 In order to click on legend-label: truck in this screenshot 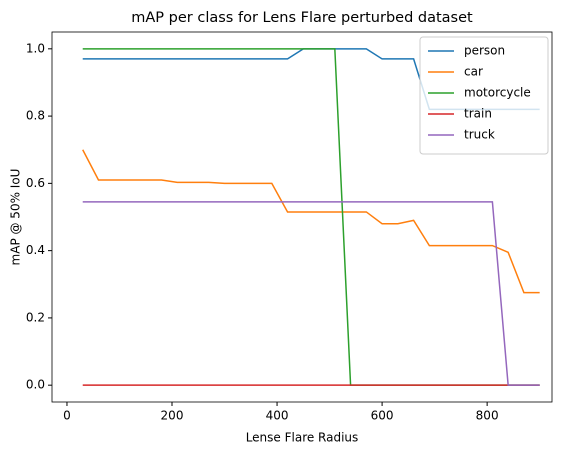, I will do `click(479, 135)`.